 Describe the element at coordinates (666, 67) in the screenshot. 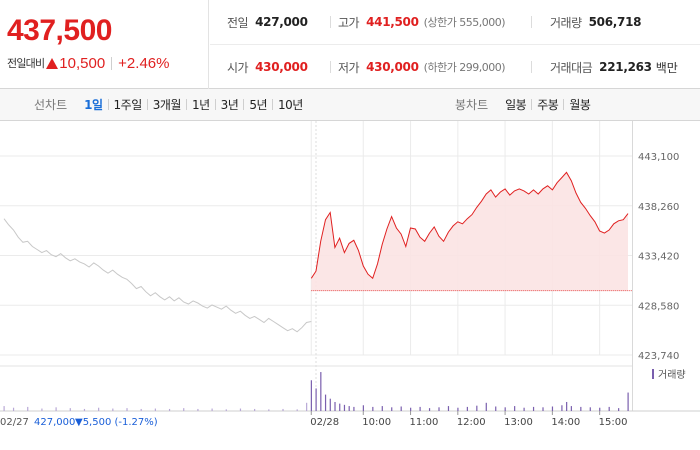

I see `stat-unit: 백만` at that location.